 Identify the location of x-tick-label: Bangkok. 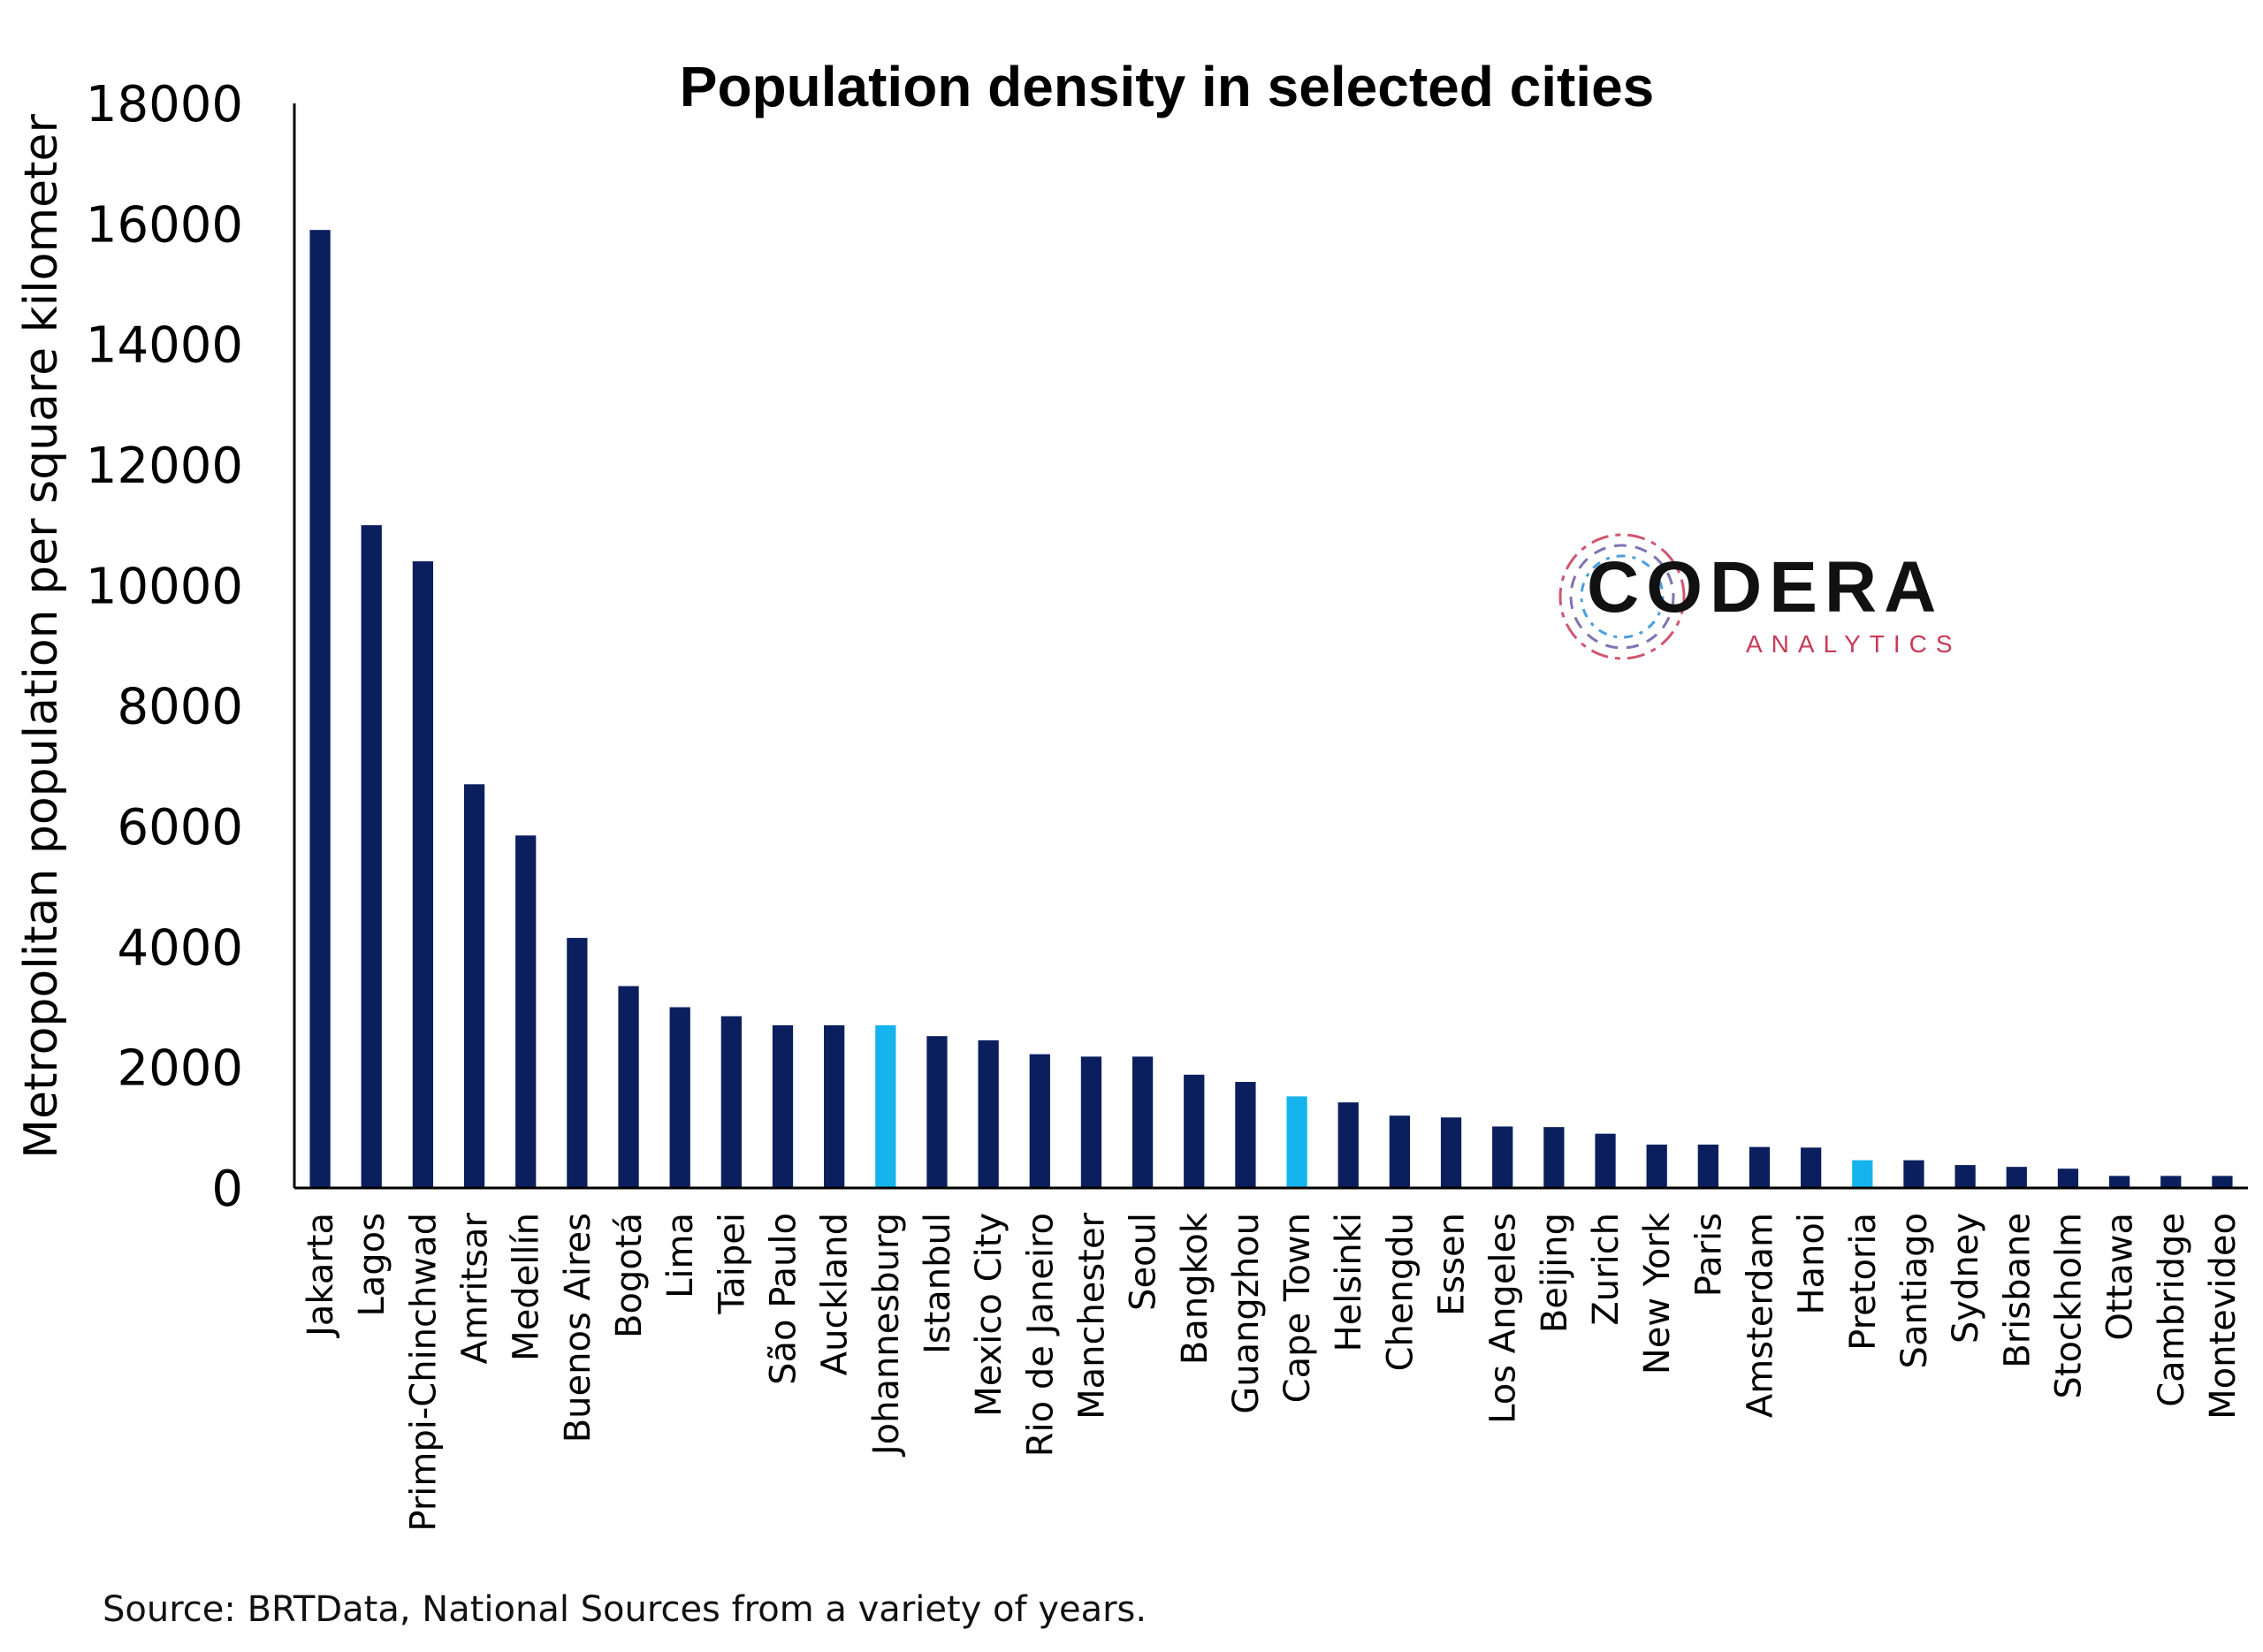
(1195, 1289).